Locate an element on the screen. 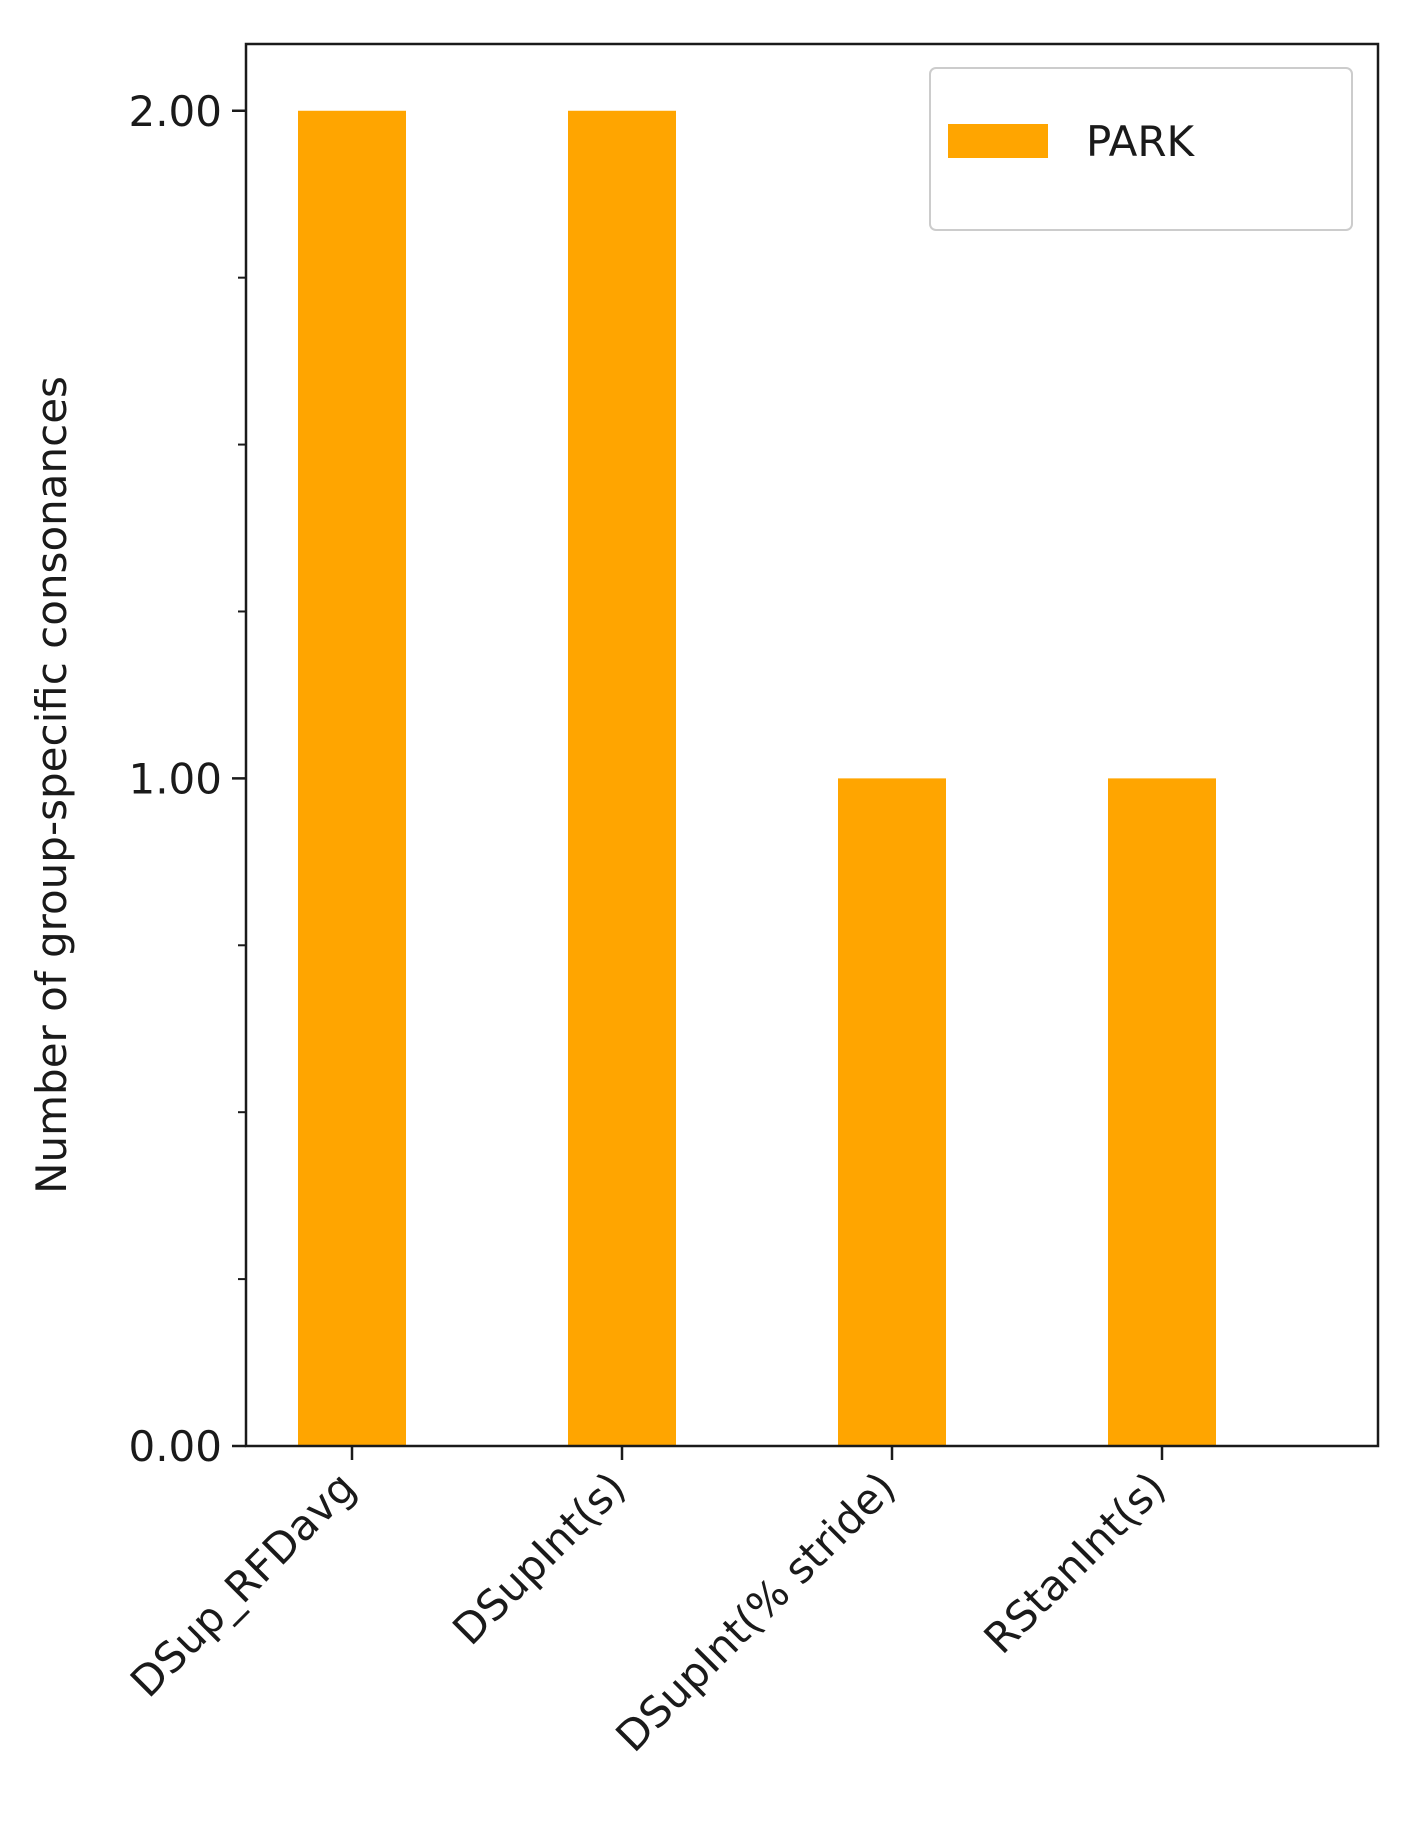 The width and height of the screenshot is (1406, 1842). x-tick-label: DSup_RFDavg is located at coordinates (243, 1584).